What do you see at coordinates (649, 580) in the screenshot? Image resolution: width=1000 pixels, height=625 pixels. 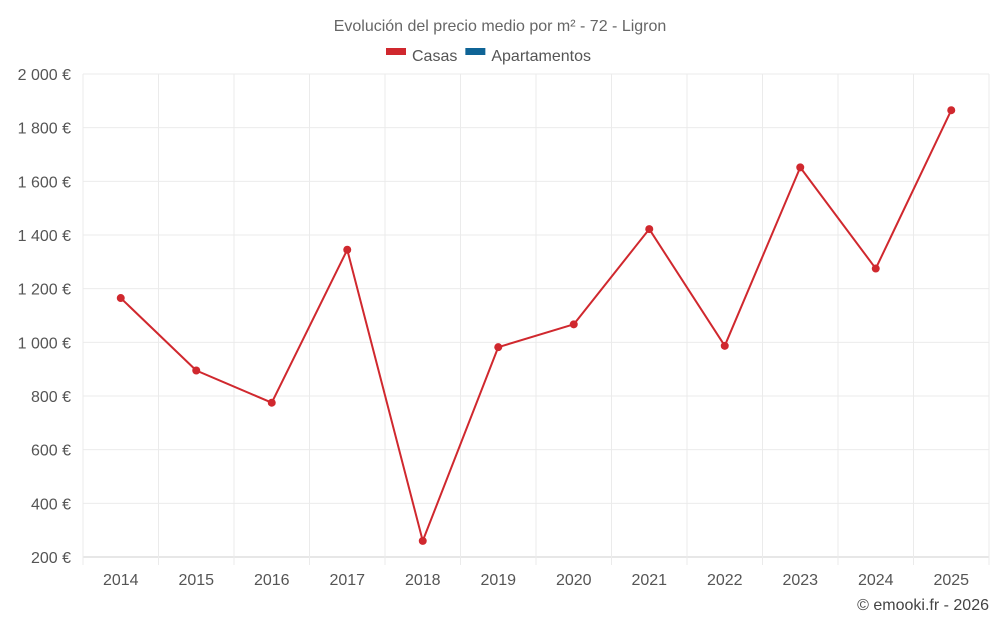 I see `x-tick-label: 2021` at bounding box center [649, 580].